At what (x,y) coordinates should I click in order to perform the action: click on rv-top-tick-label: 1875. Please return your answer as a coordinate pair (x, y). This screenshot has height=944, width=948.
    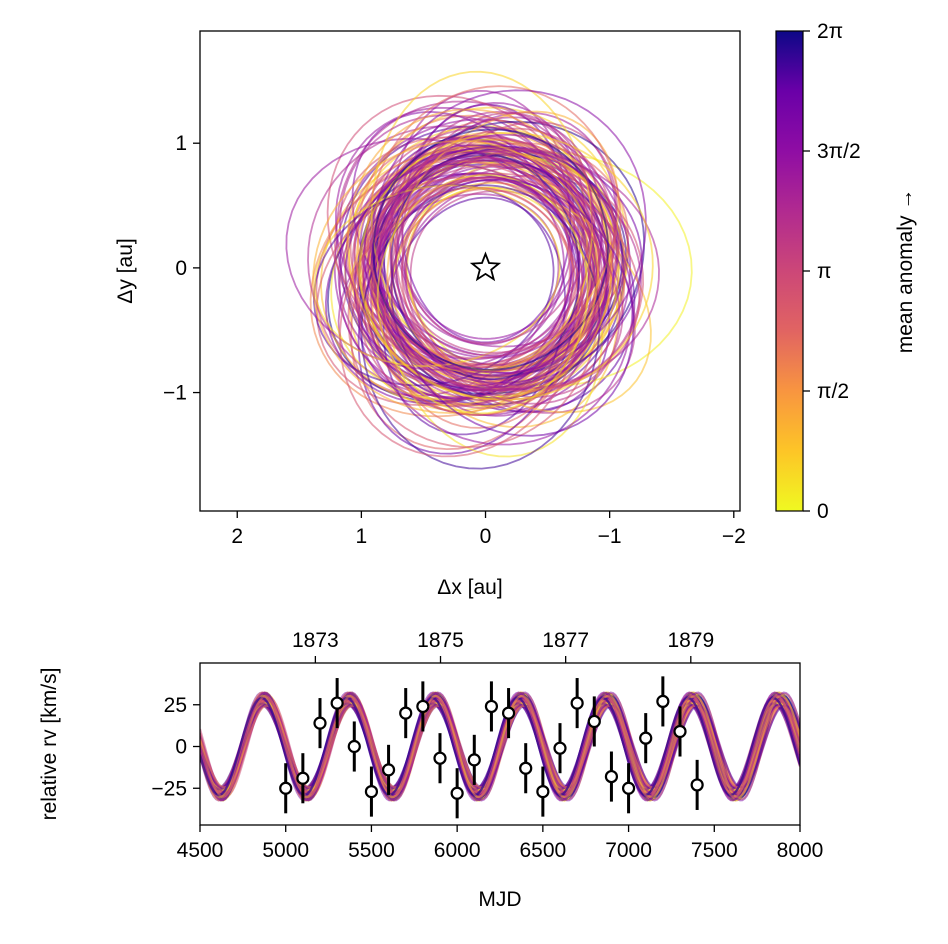
    Looking at the image, I should click on (440, 640).